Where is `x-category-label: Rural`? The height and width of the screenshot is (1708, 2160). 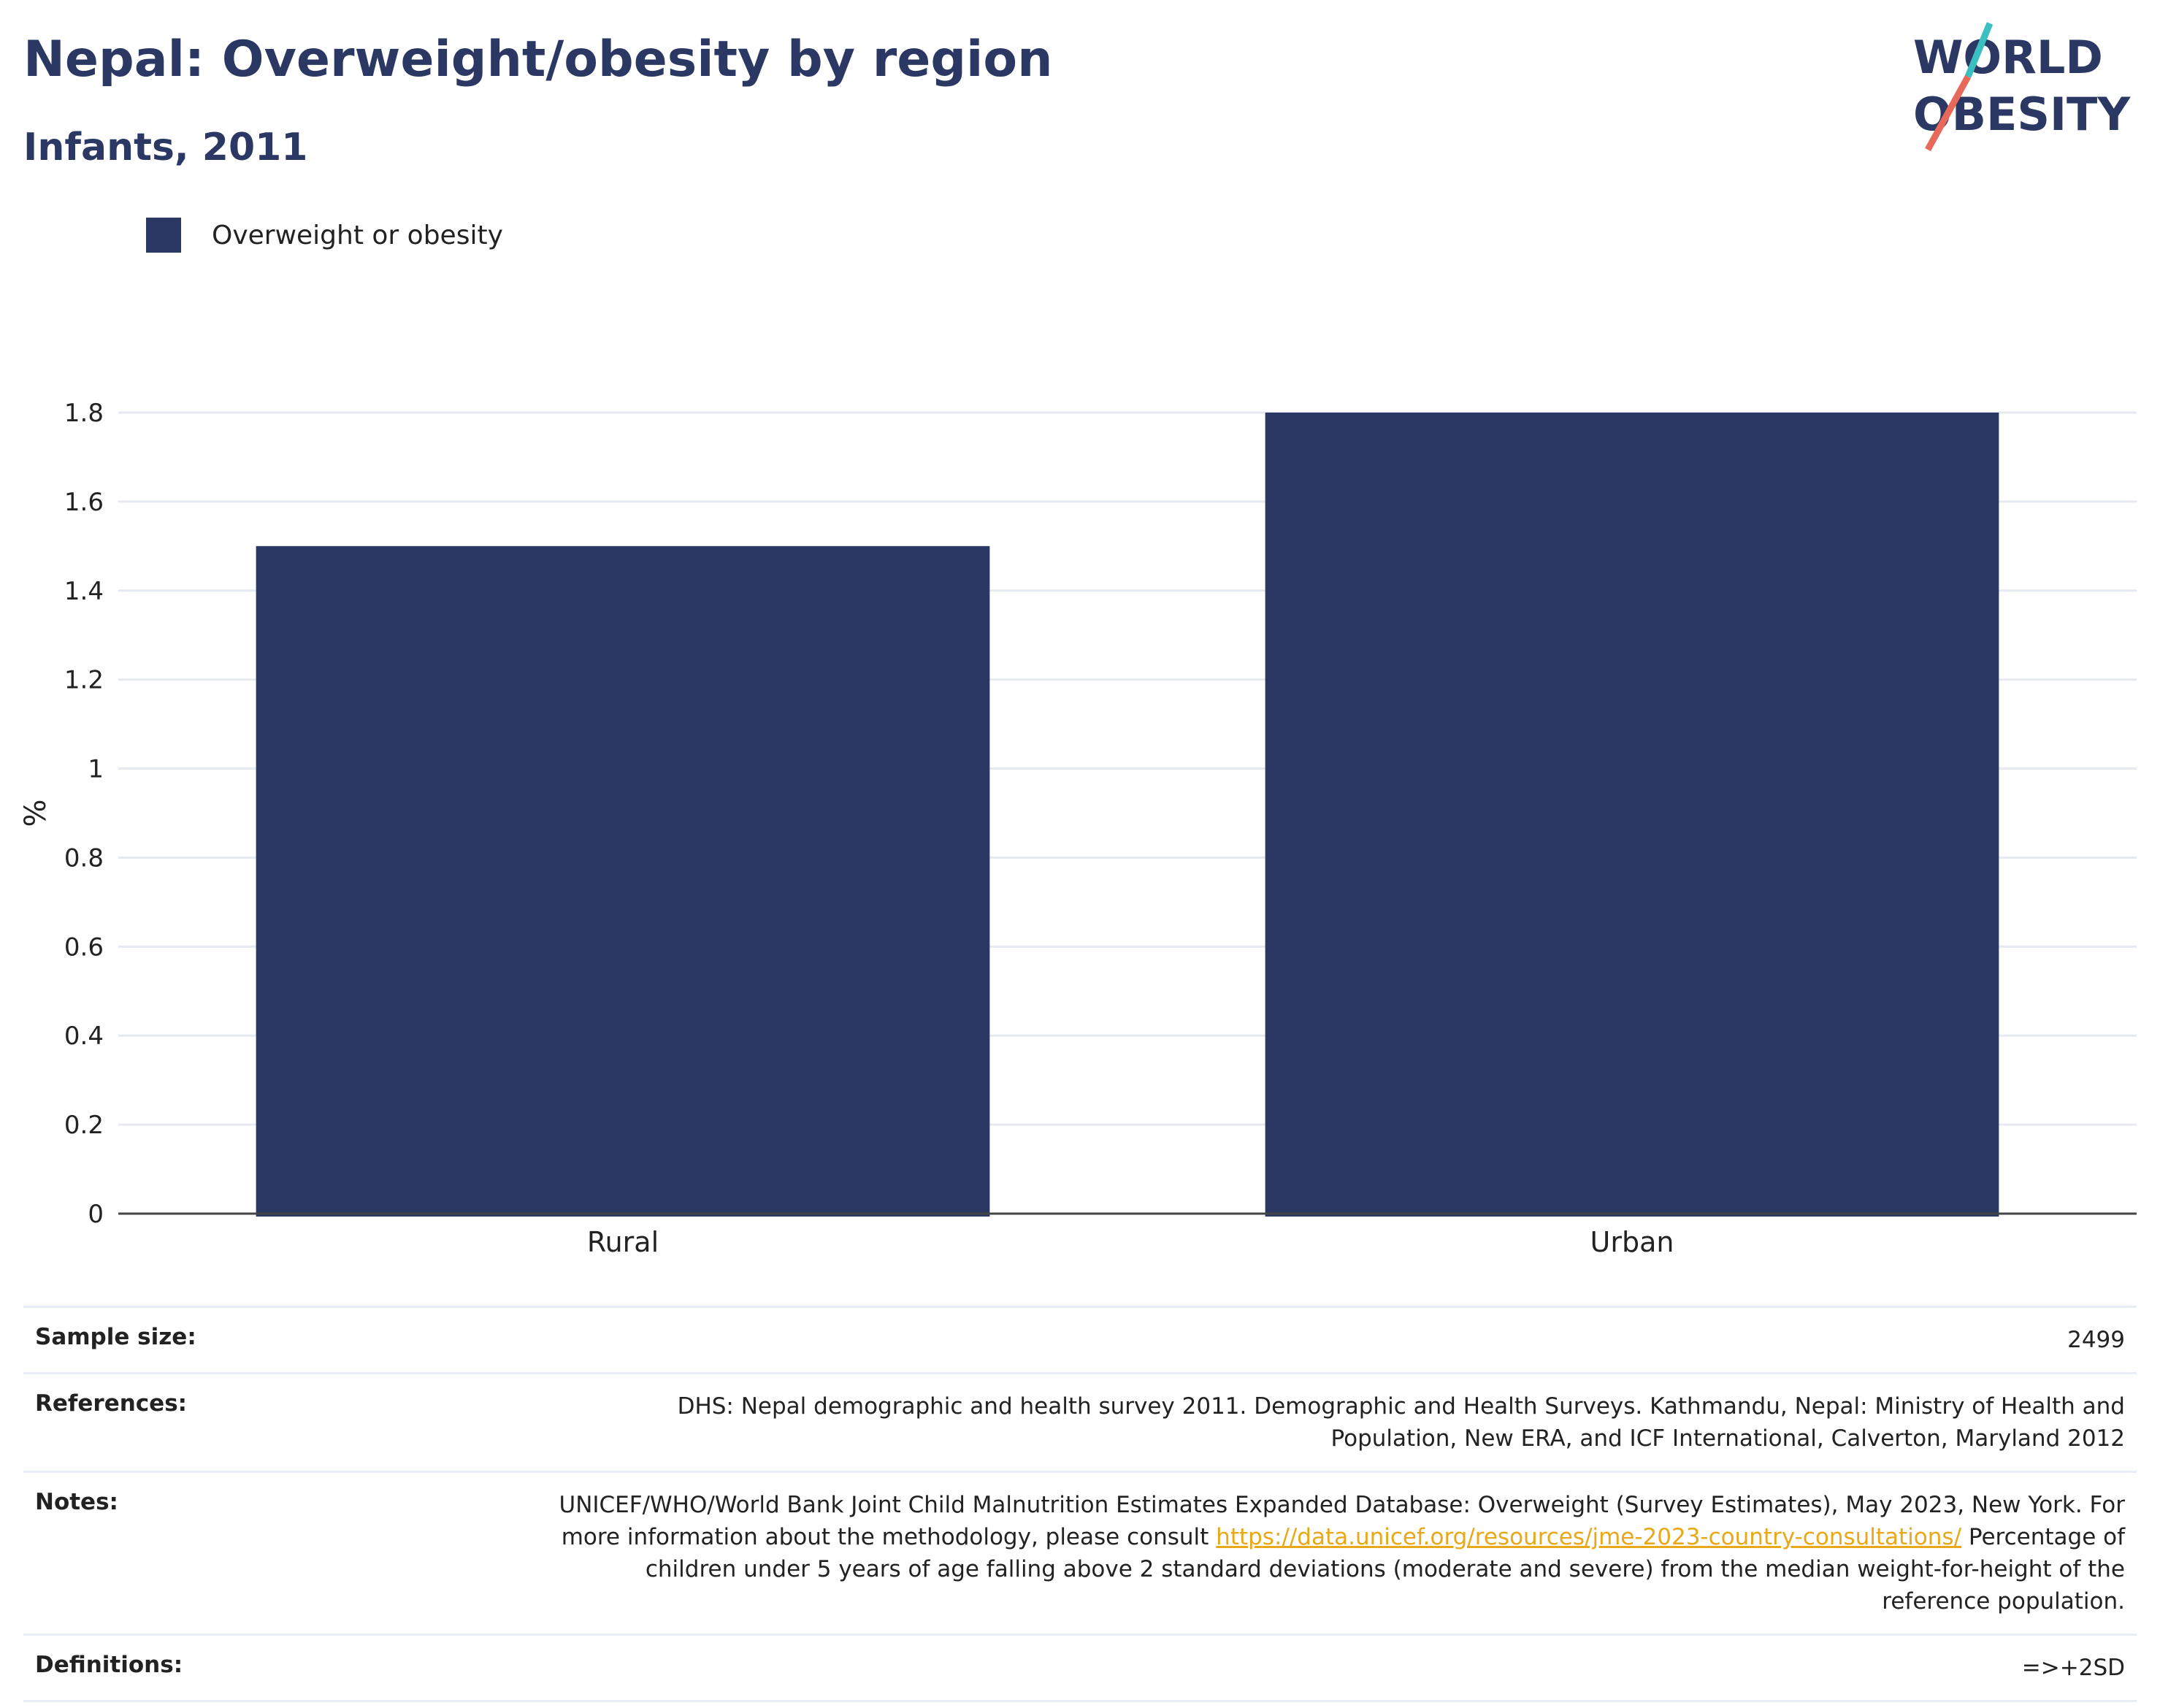 x-category-label: Rural is located at coordinates (623, 1242).